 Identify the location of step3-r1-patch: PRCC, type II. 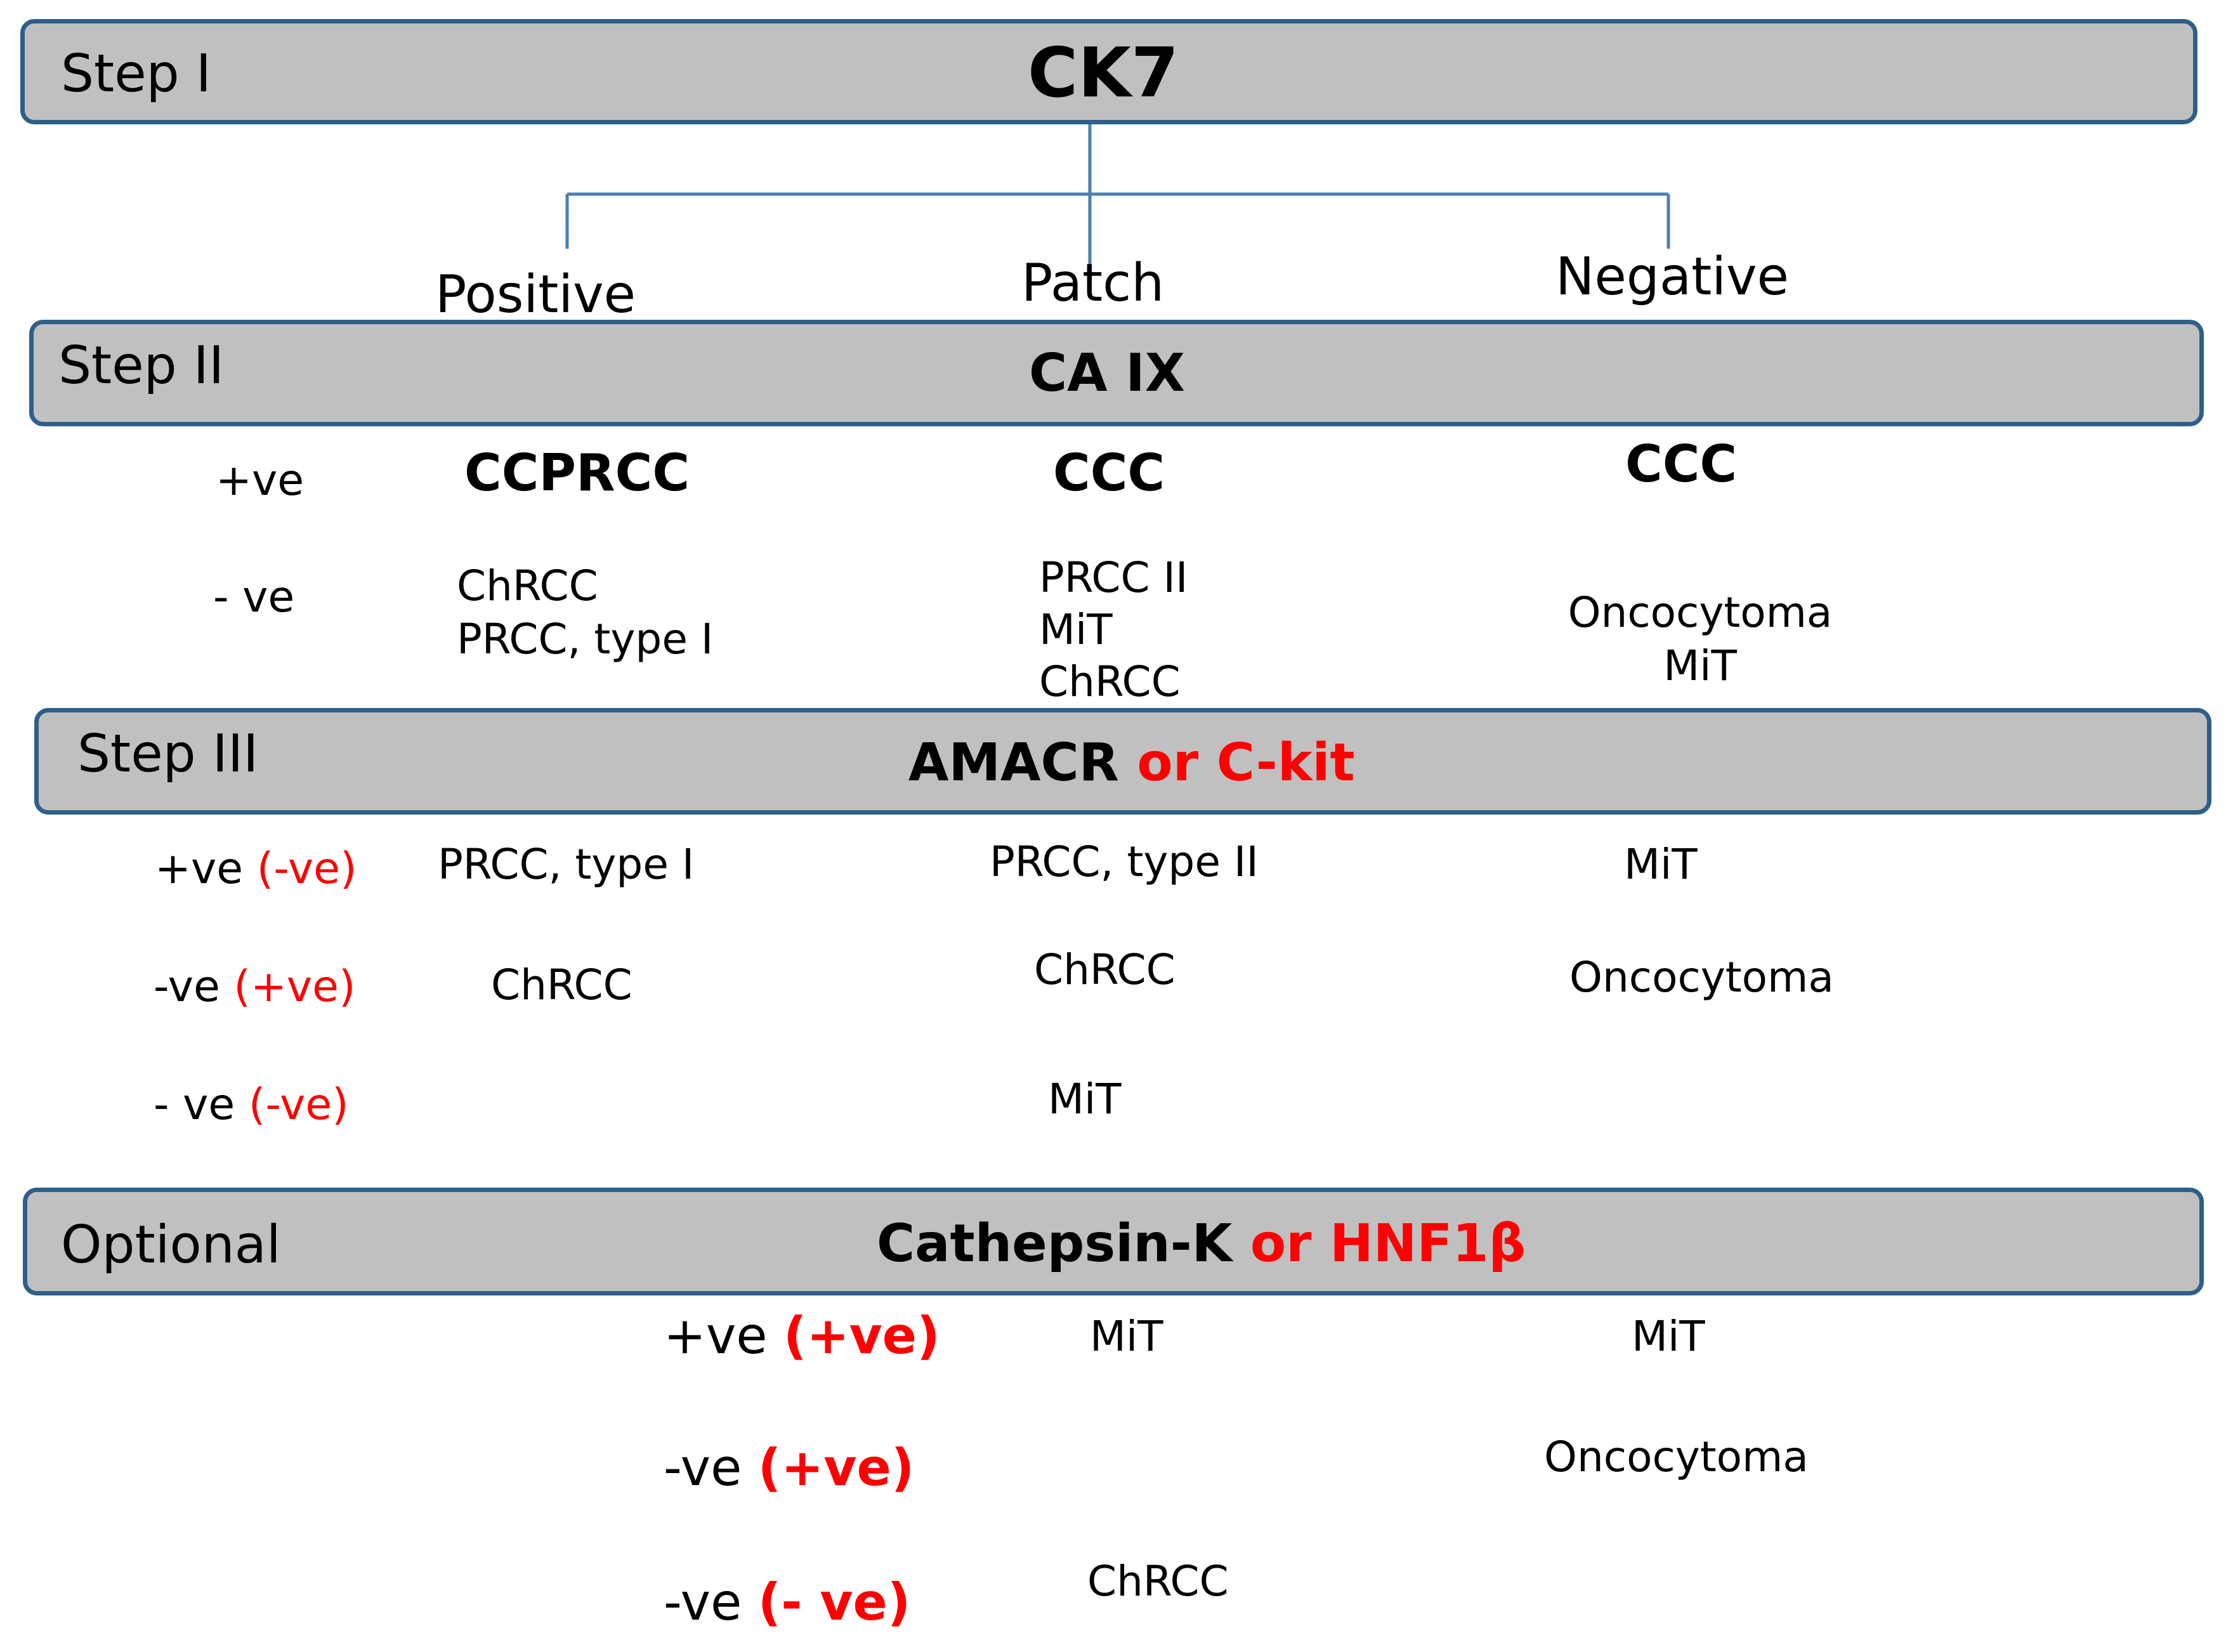
(1124, 861).